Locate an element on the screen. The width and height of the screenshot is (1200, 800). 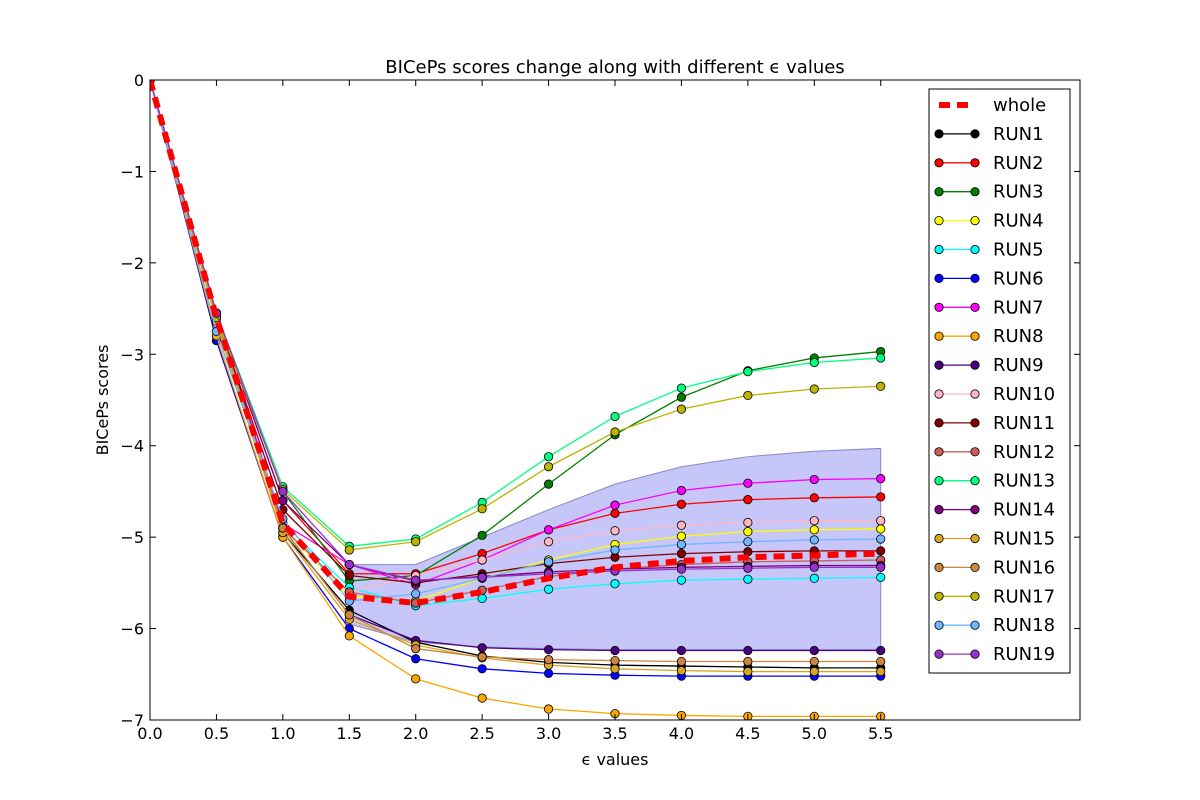
legend-label: RUN16 is located at coordinates (1024, 567).